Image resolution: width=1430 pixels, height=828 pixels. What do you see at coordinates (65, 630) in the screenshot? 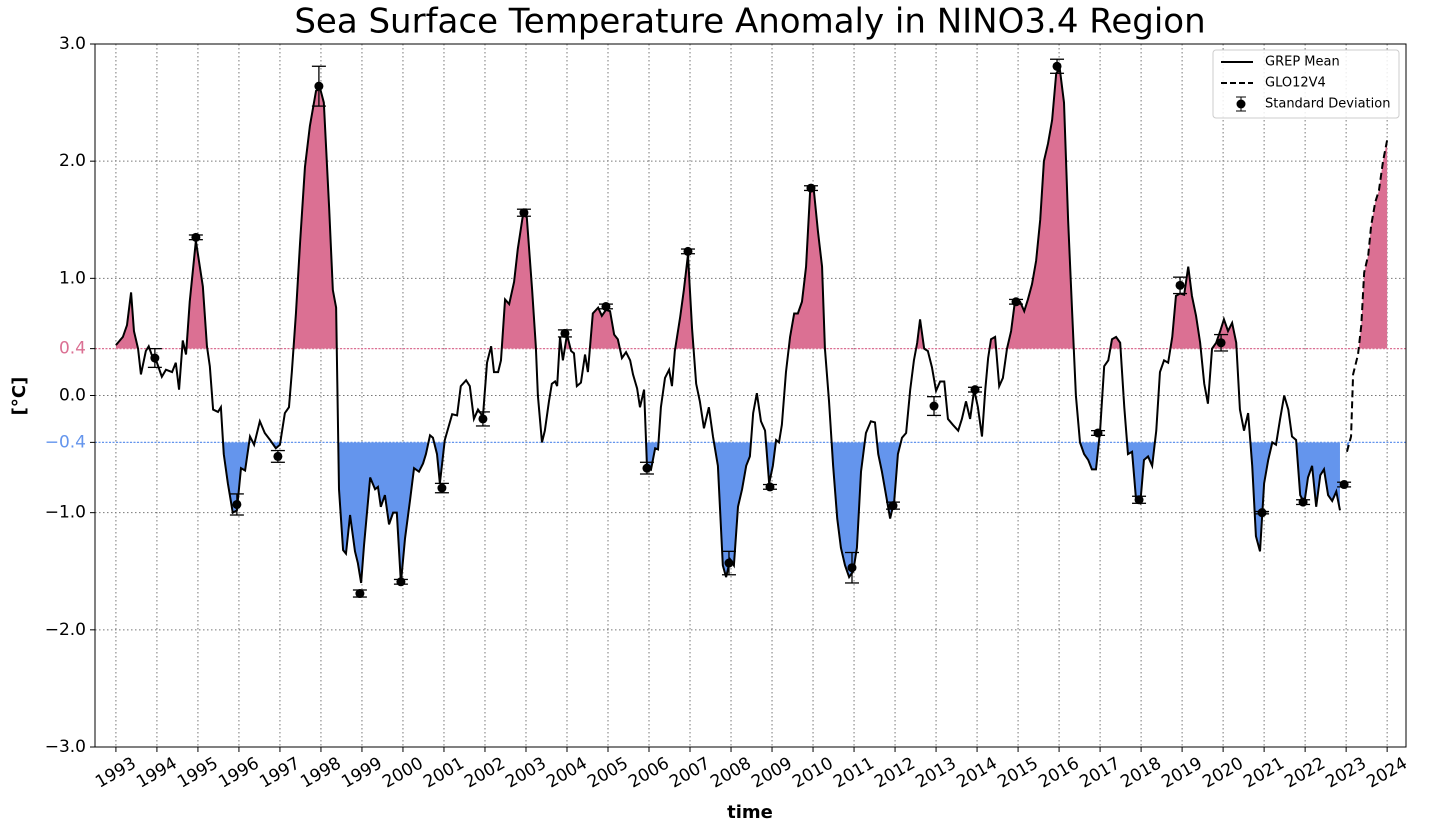
I see `y-tick-label: −2.0` at bounding box center [65, 630].